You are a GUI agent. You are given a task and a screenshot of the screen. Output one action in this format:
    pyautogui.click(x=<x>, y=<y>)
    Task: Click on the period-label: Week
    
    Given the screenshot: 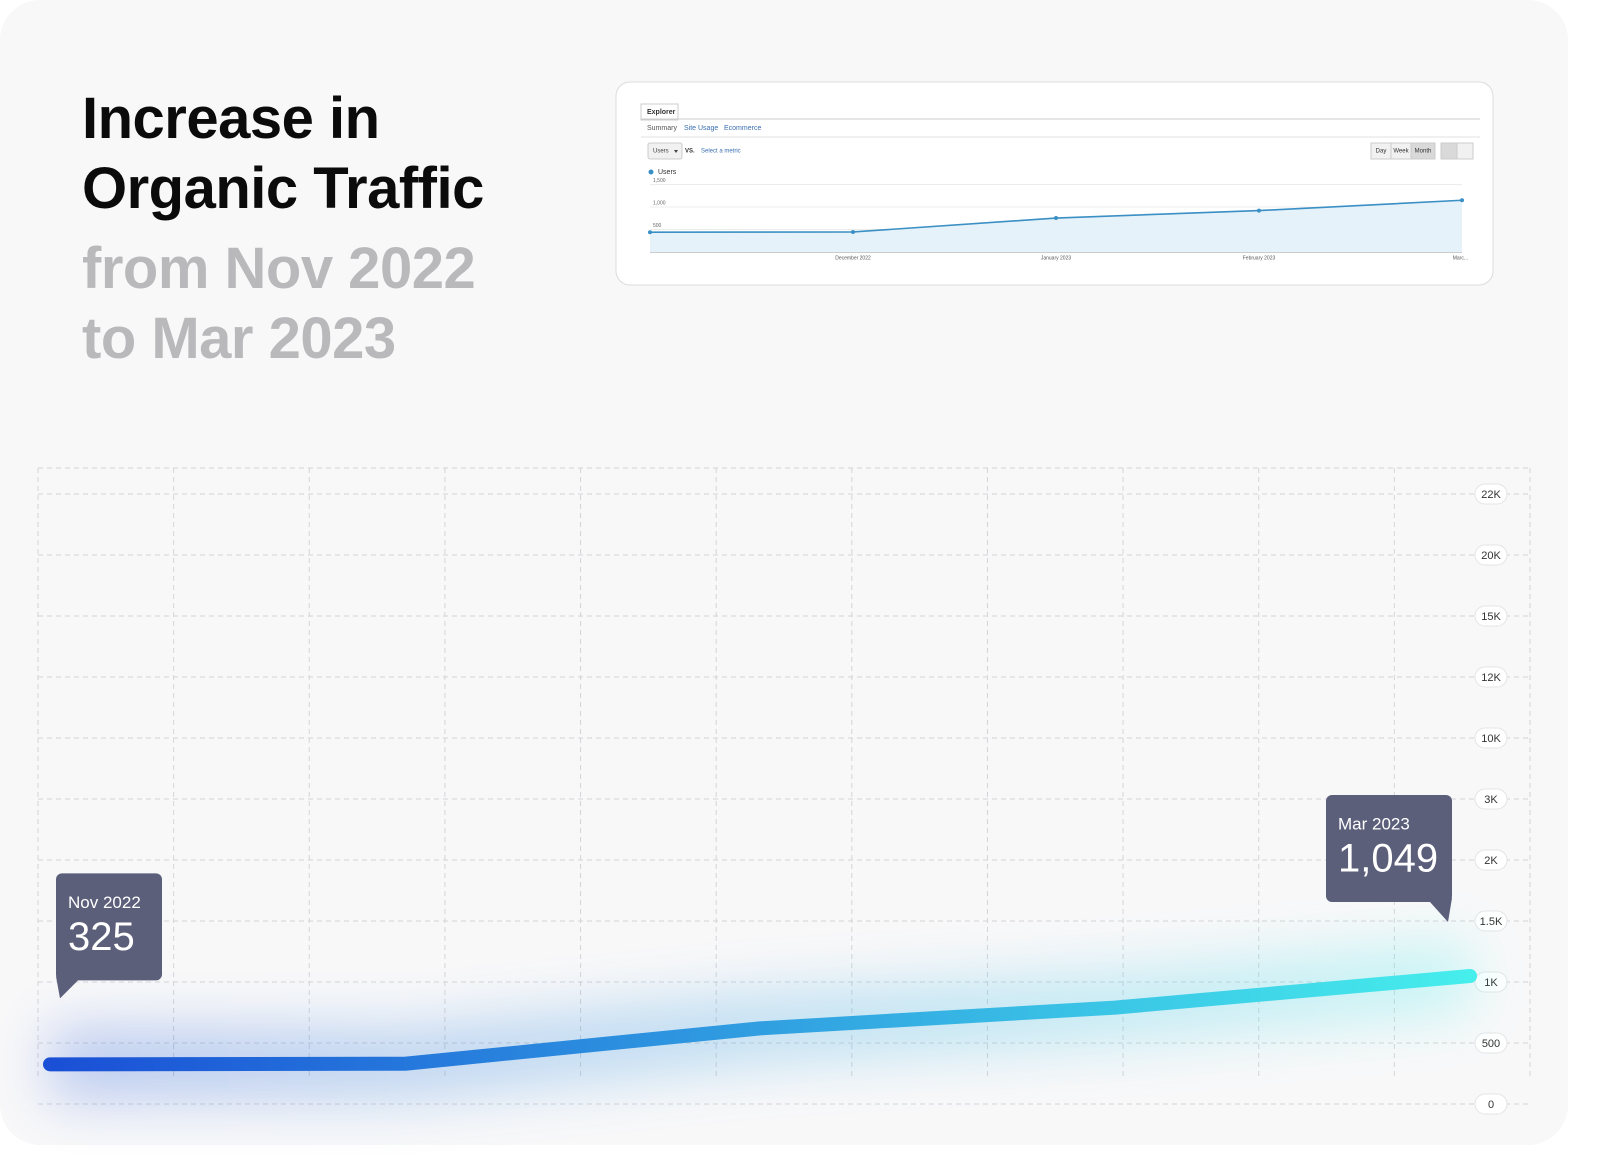 What is the action you would take?
    pyautogui.click(x=1401, y=152)
    